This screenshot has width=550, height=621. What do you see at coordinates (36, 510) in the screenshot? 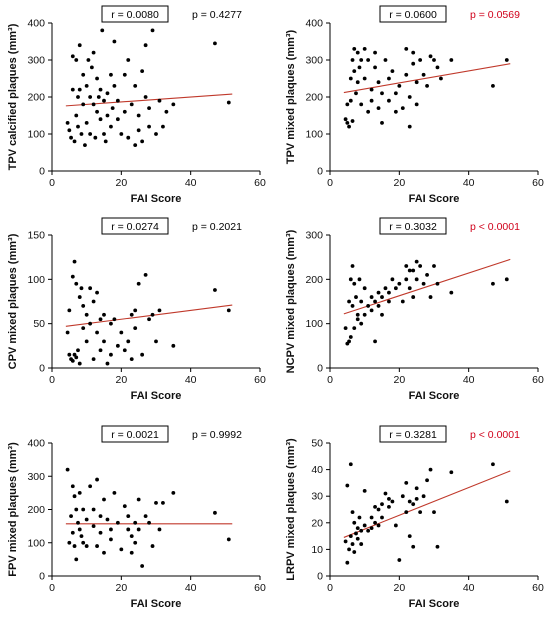
I see `y-tick-label: 200` at bounding box center [36, 510].